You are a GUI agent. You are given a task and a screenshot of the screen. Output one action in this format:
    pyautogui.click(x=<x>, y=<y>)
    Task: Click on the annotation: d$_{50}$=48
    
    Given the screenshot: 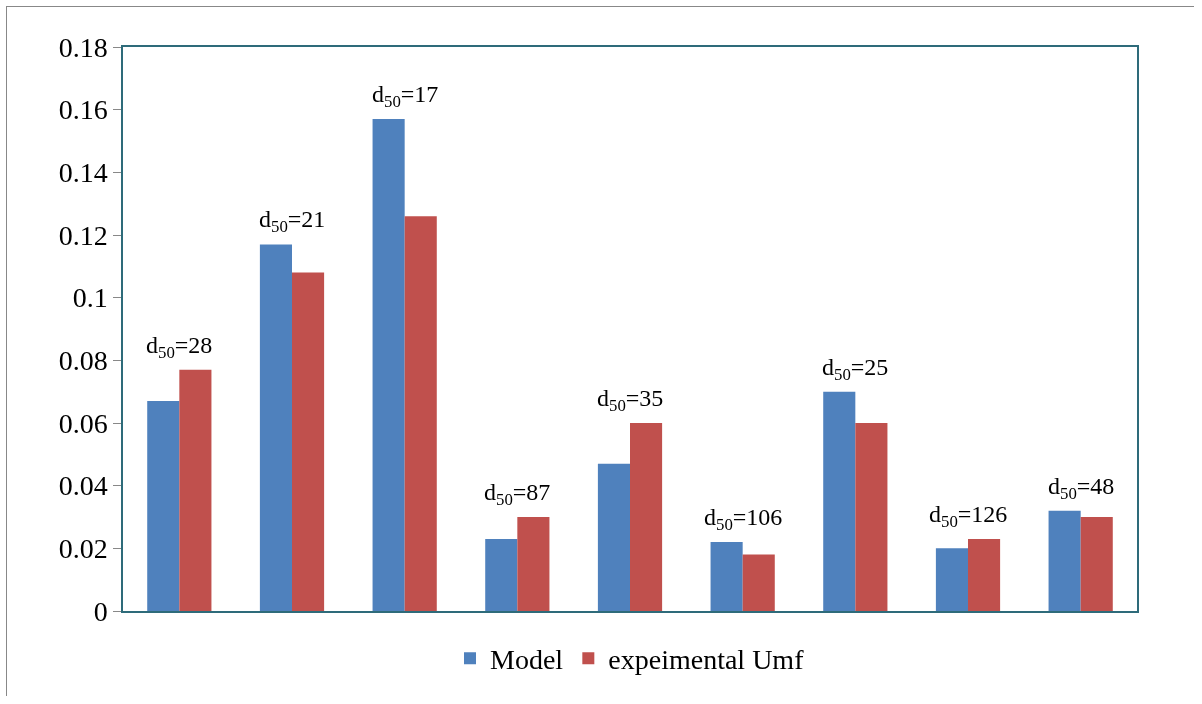 What is the action you would take?
    pyautogui.click(x=1081, y=488)
    